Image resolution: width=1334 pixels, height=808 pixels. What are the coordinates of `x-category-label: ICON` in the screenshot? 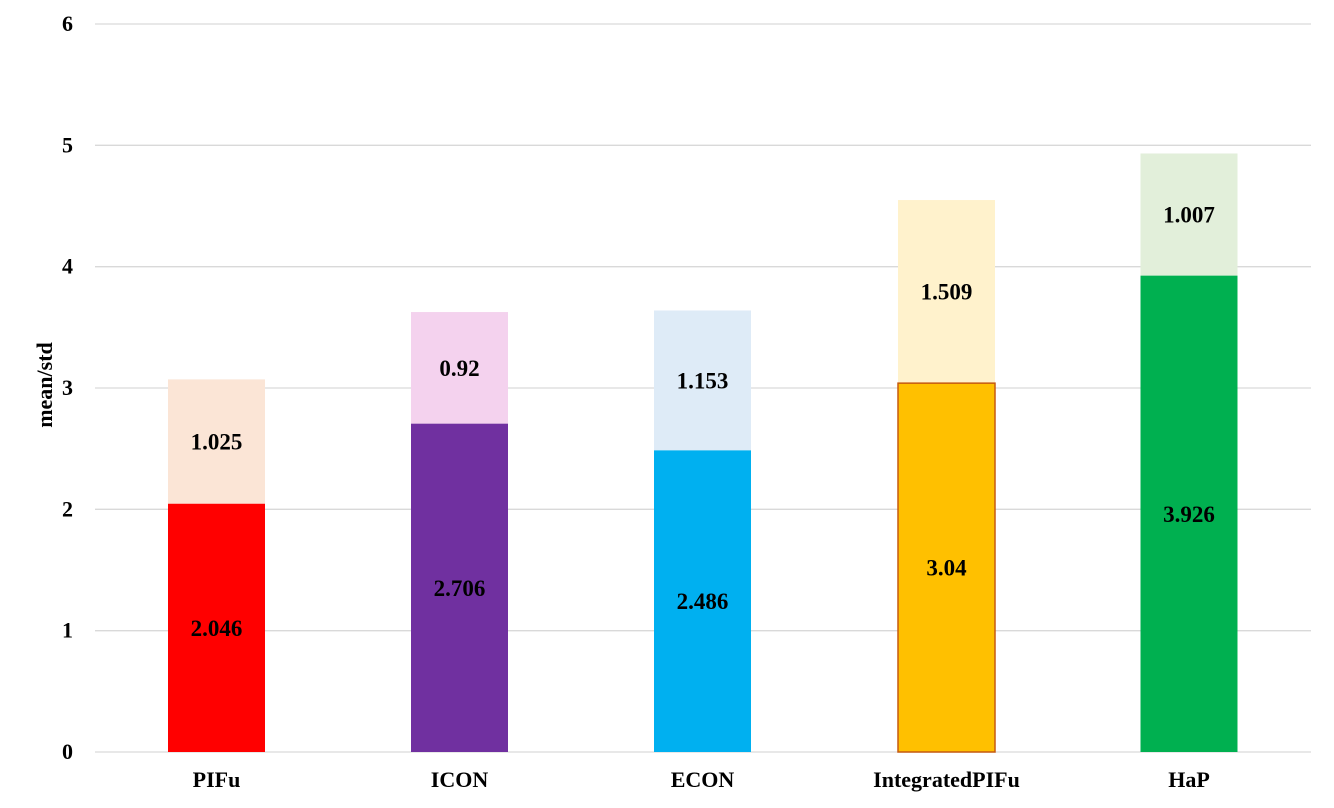 It's located at (460, 779).